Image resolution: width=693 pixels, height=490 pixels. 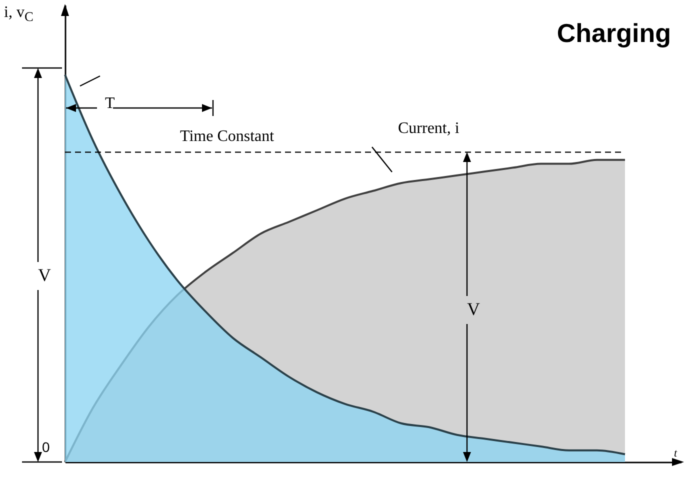 I want to click on chart-title: Charging, so click(x=613, y=33).